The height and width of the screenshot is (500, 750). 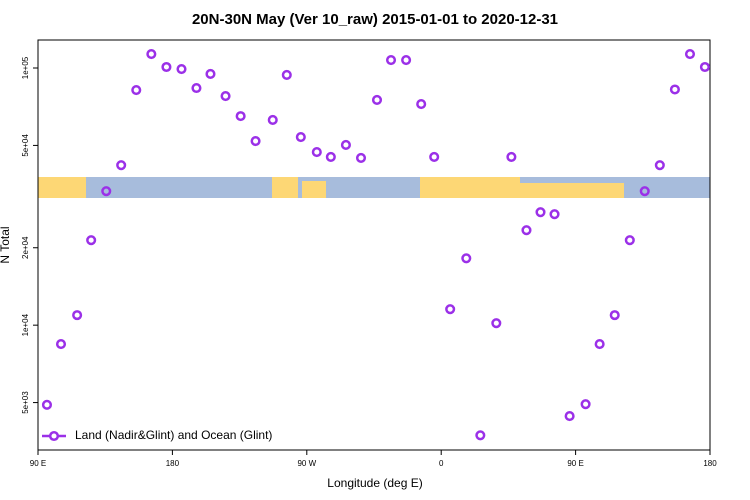 I want to click on x-tick-label: 0, so click(x=441, y=463).